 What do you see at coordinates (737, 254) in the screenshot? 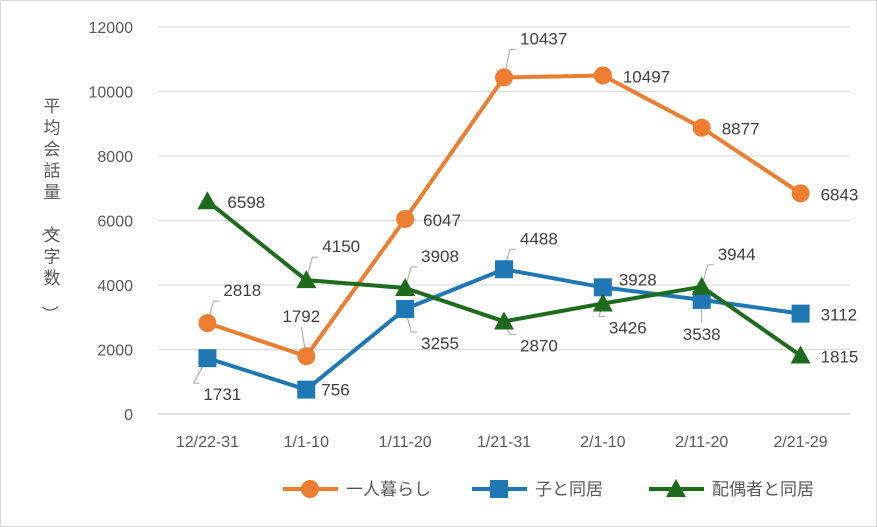
I see `data-label: 3944` at bounding box center [737, 254].